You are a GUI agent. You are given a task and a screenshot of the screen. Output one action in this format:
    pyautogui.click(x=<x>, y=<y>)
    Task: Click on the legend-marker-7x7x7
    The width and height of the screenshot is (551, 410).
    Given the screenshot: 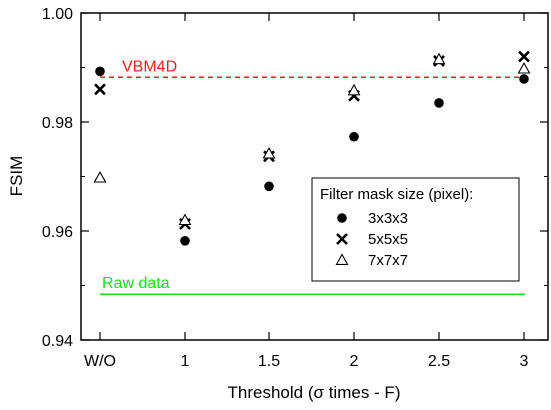 What is the action you would take?
    pyautogui.click(x=342, y=259)
    